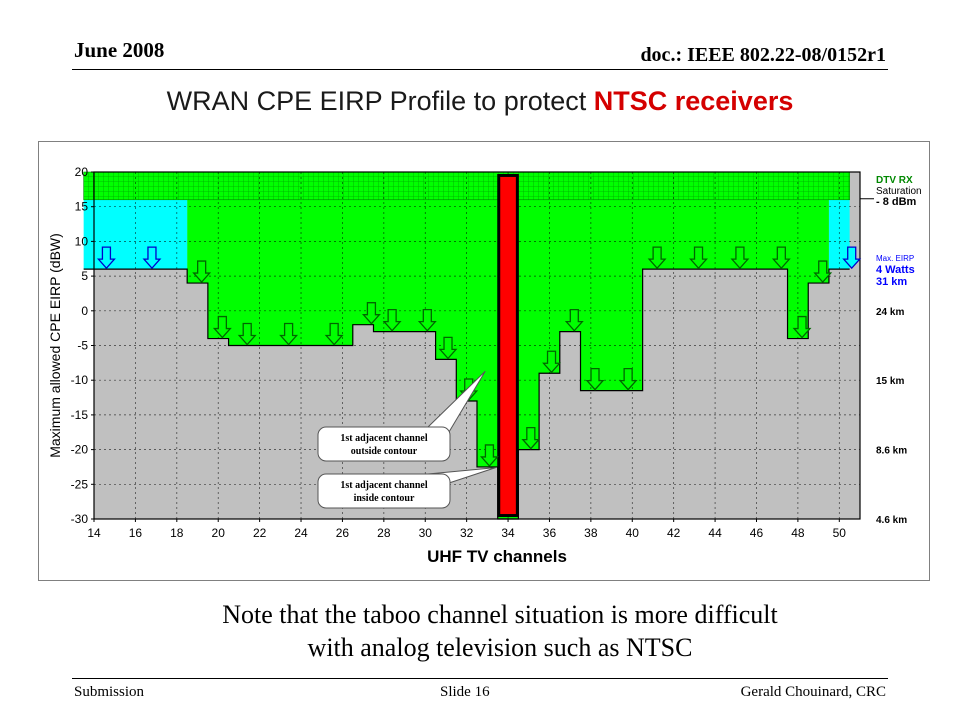 This screenshot has height=720, width=960. Describe the element at coordinates (84, 276) in the screenshot. I see `y-tick-label: 5` at that location.